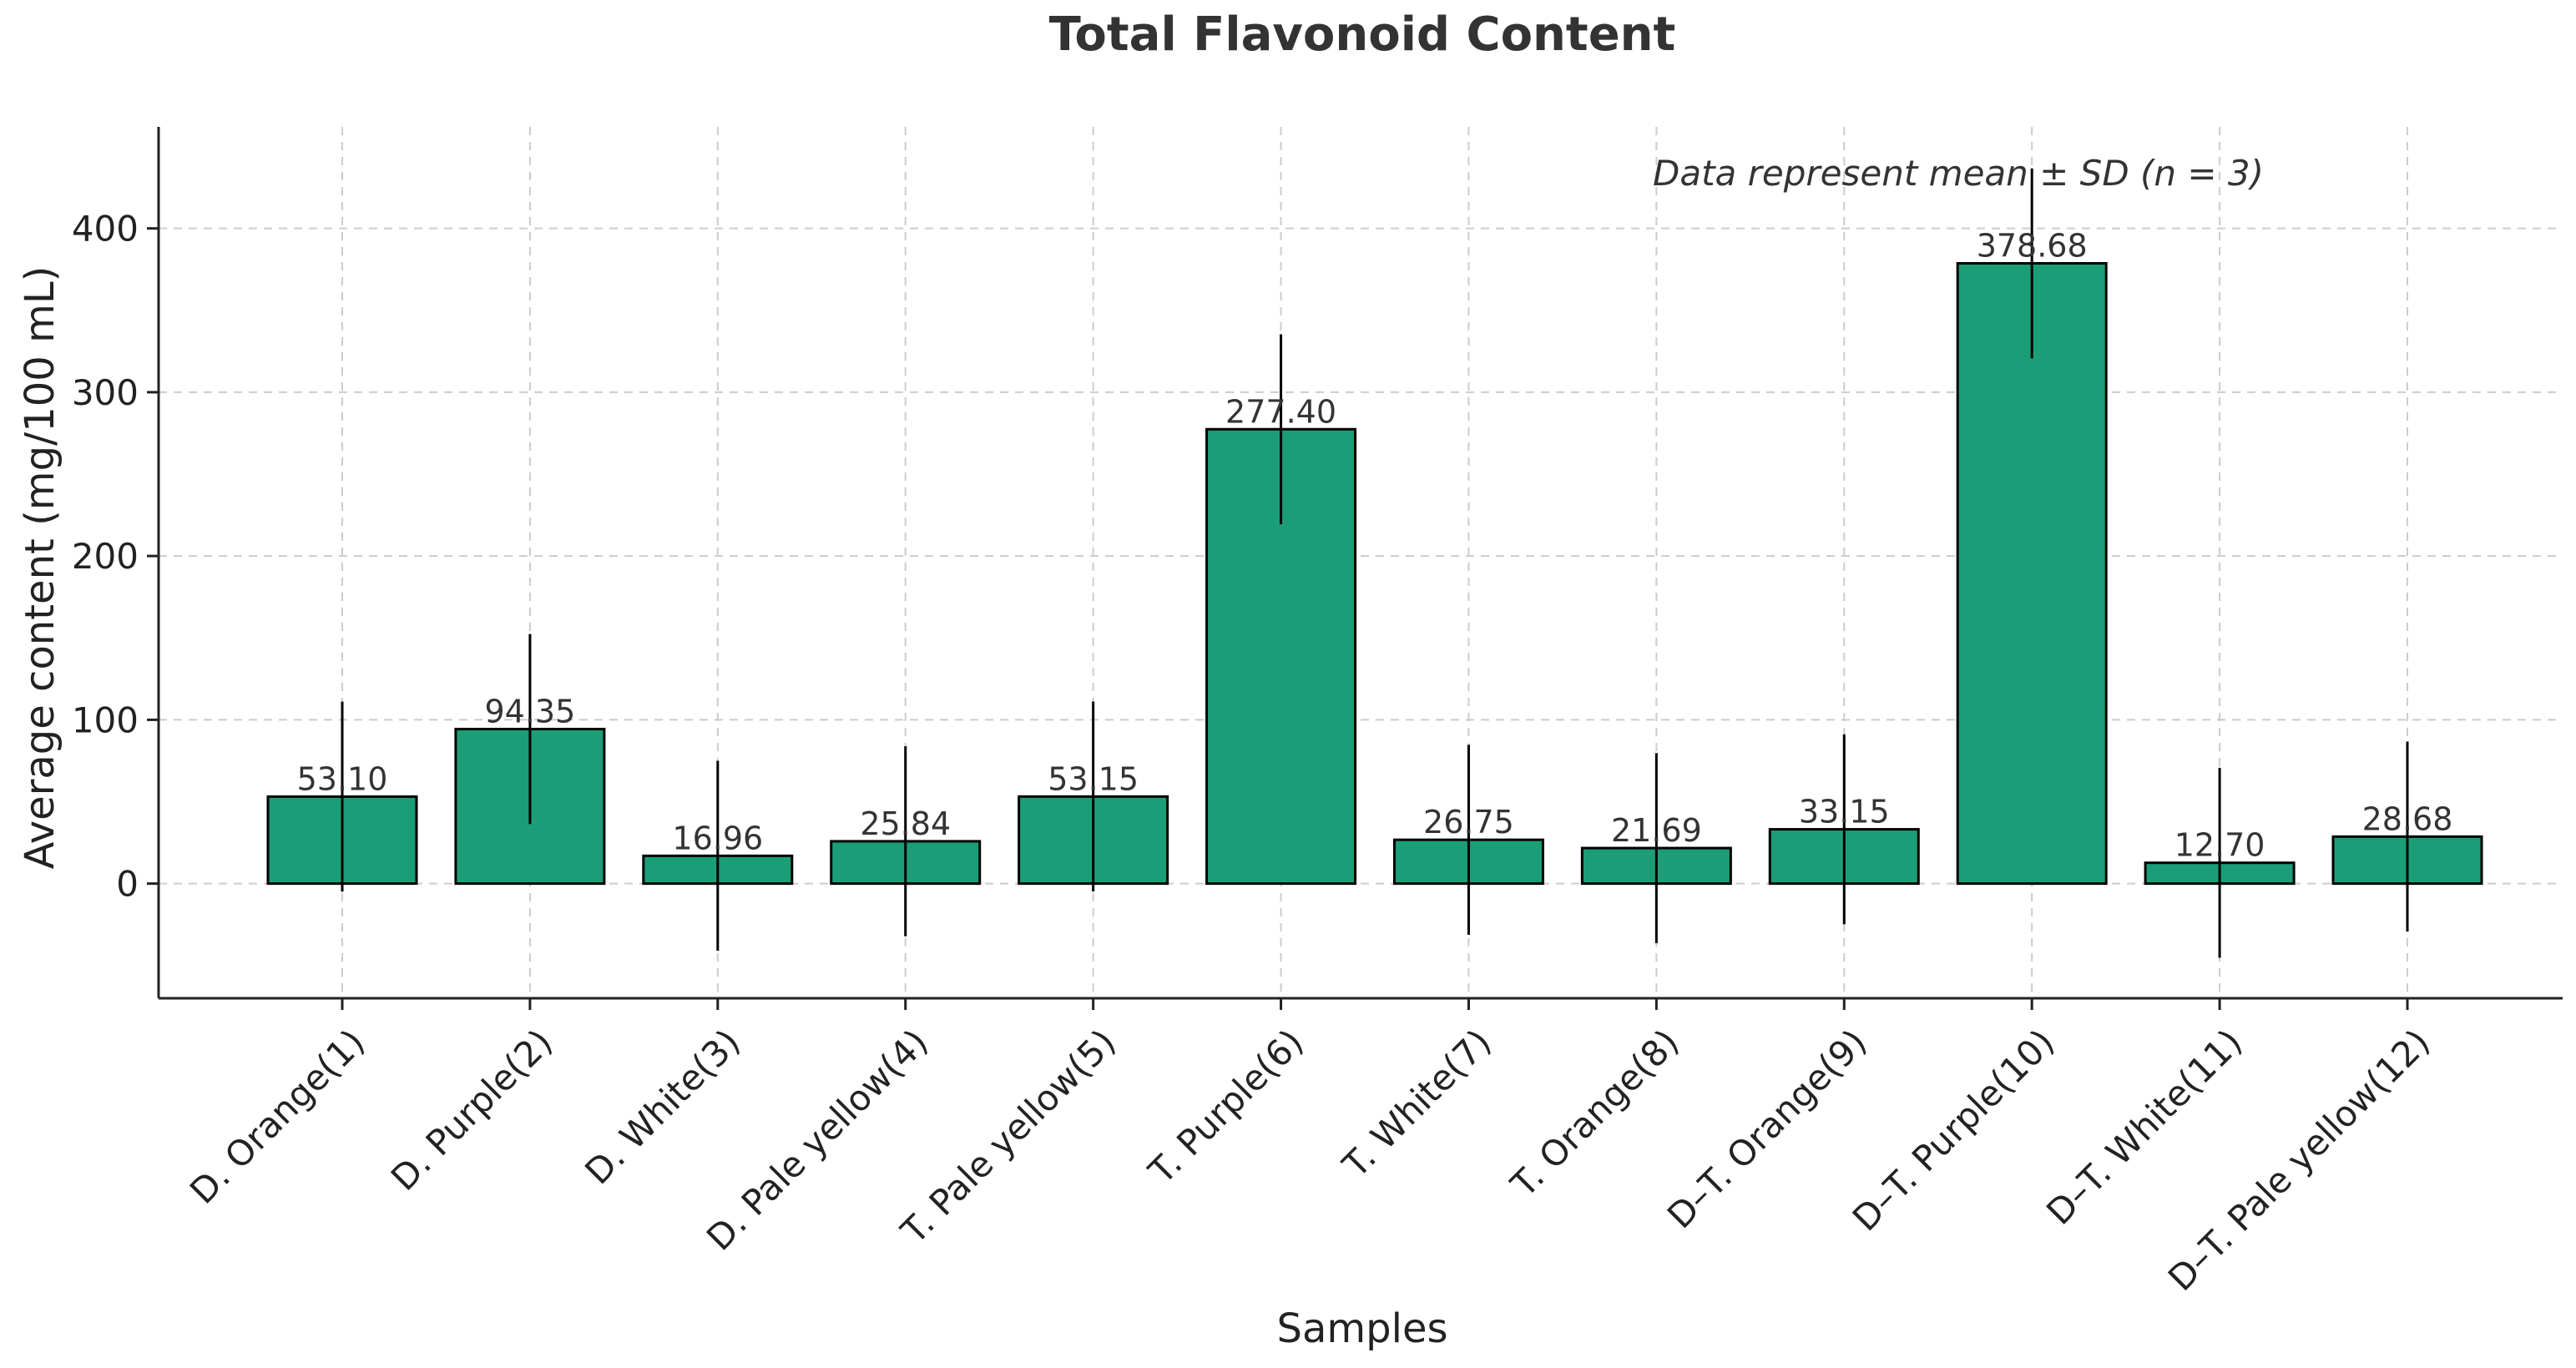 This screenshot has height=1368, width=2576. I want to click on y-ticks: 0 100 200 300 400, so click(115, 557).